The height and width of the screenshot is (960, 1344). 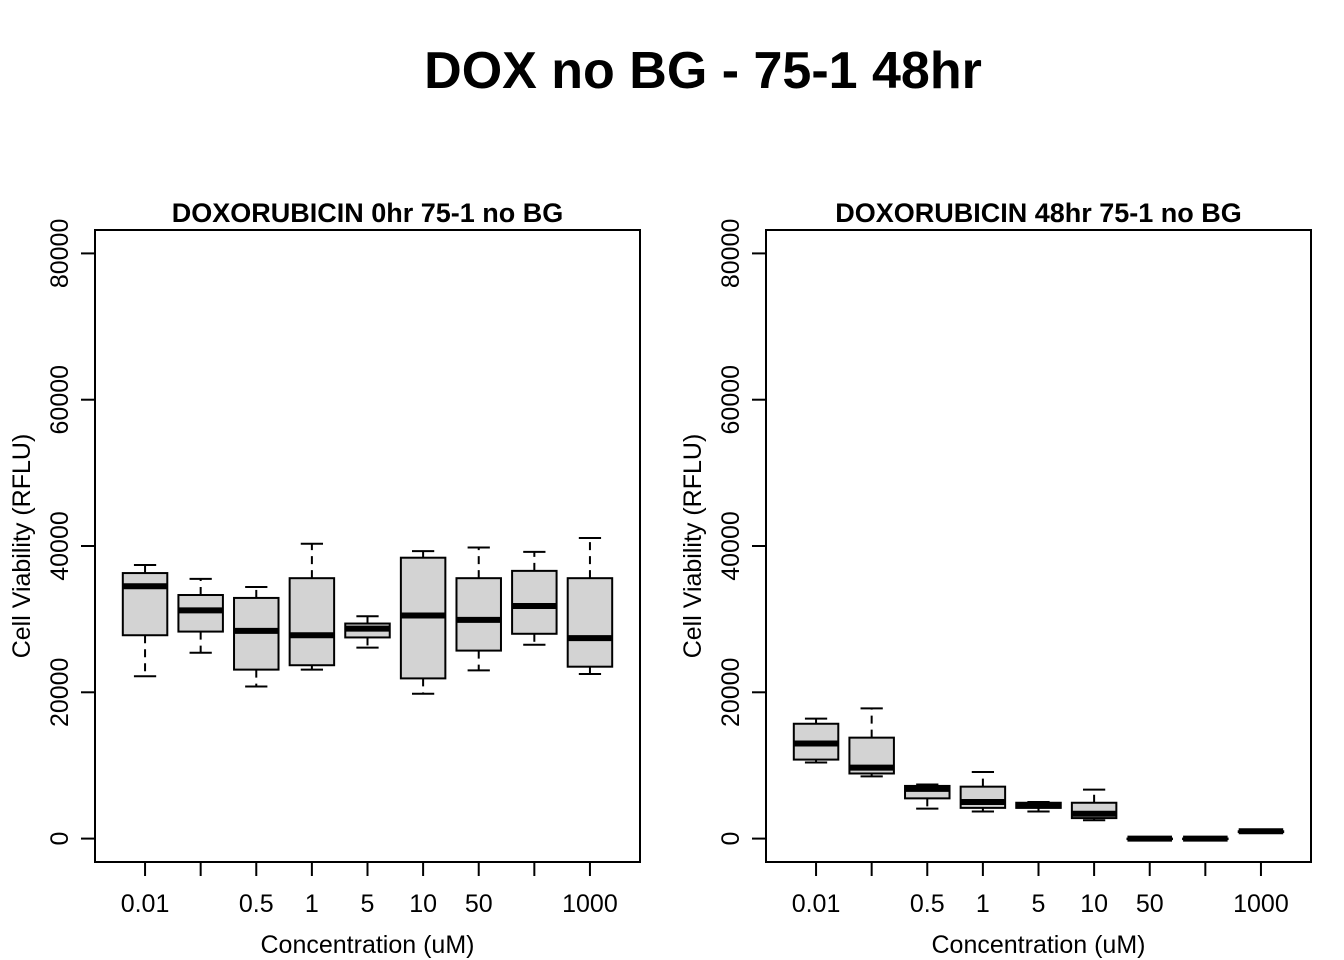 What do you see at coordinates (368, 213) in the screenshot?
I see `panel-title: DOXORUBICIN 0hr 75-1 no BG` at bounding box center [368, 213].